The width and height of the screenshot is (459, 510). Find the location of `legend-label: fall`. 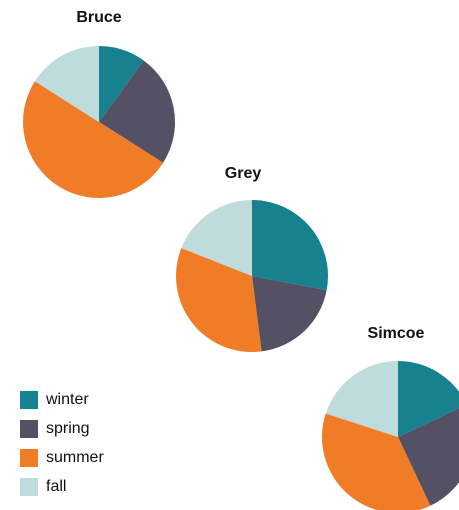

legend-label: fall is located at coordinates (56, 486).